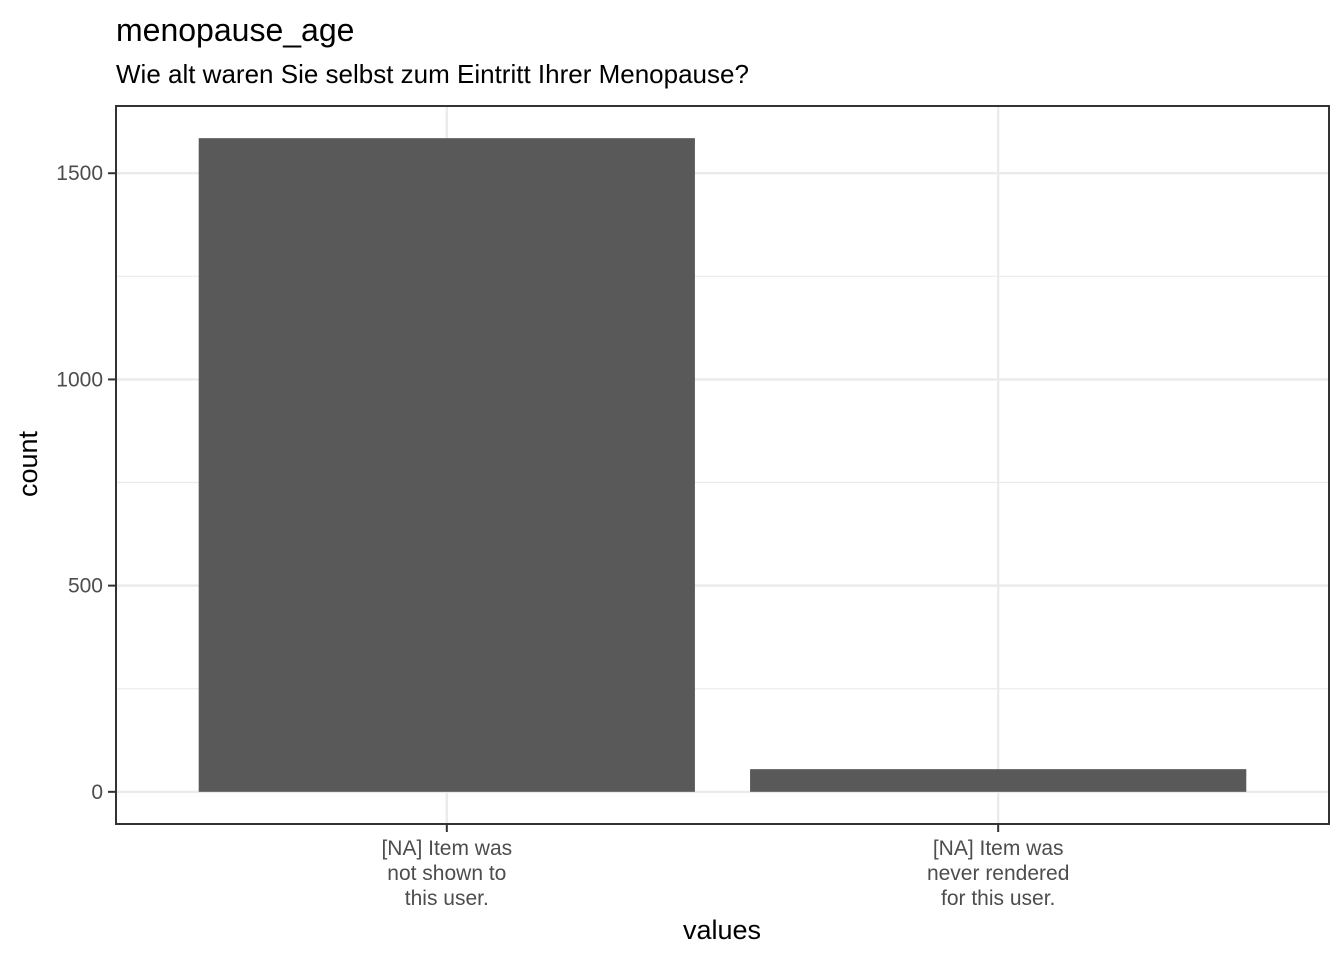 Image resolution: width=1344 pixels, height=960 pixels. Describe the element at coordinates (998, 780) in the screenshot. I see `bar` at that location.